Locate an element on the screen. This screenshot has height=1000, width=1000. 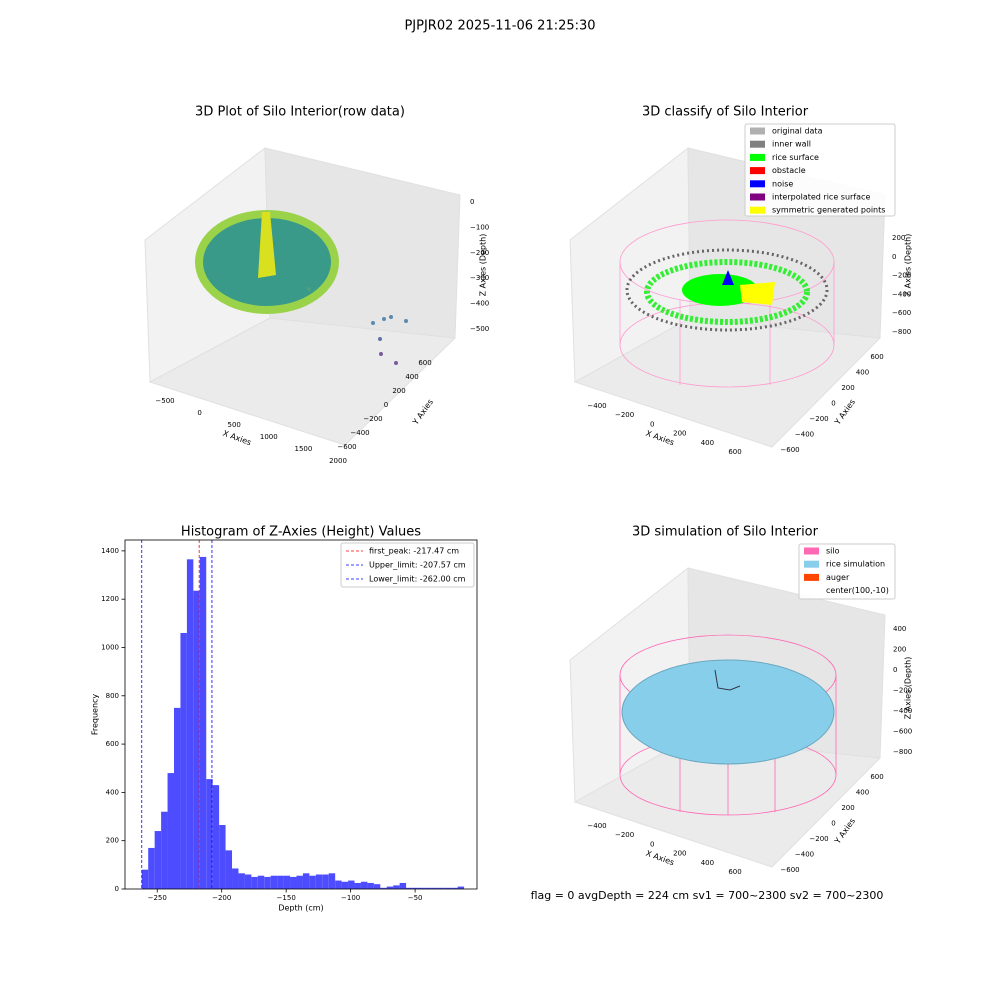
y-tick-label: 0 is located at coordinates (117, 889).